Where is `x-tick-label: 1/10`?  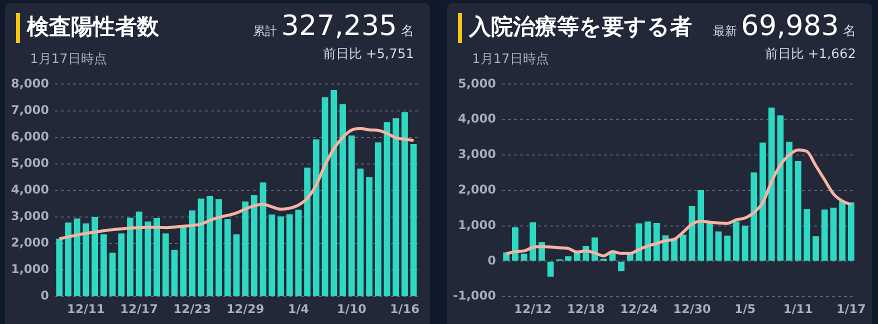 x-tick-label: 1/10 is located at coordinates (351, 309).